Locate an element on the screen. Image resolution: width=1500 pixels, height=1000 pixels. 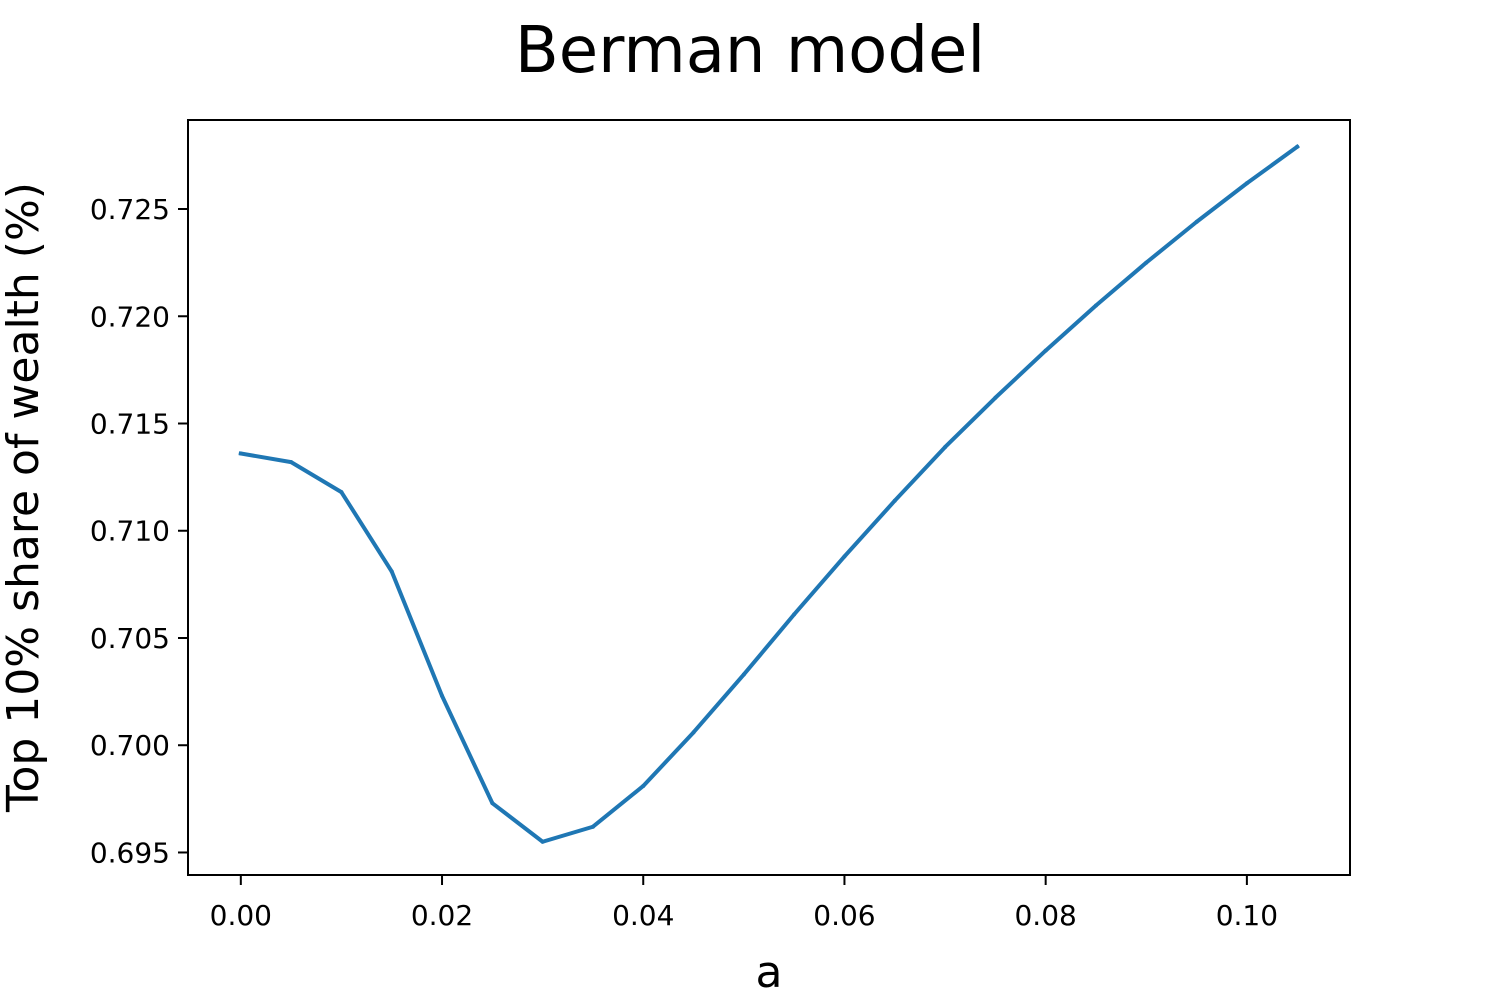
x-tick-label: 0.00 is located at coordinates (241, 915).